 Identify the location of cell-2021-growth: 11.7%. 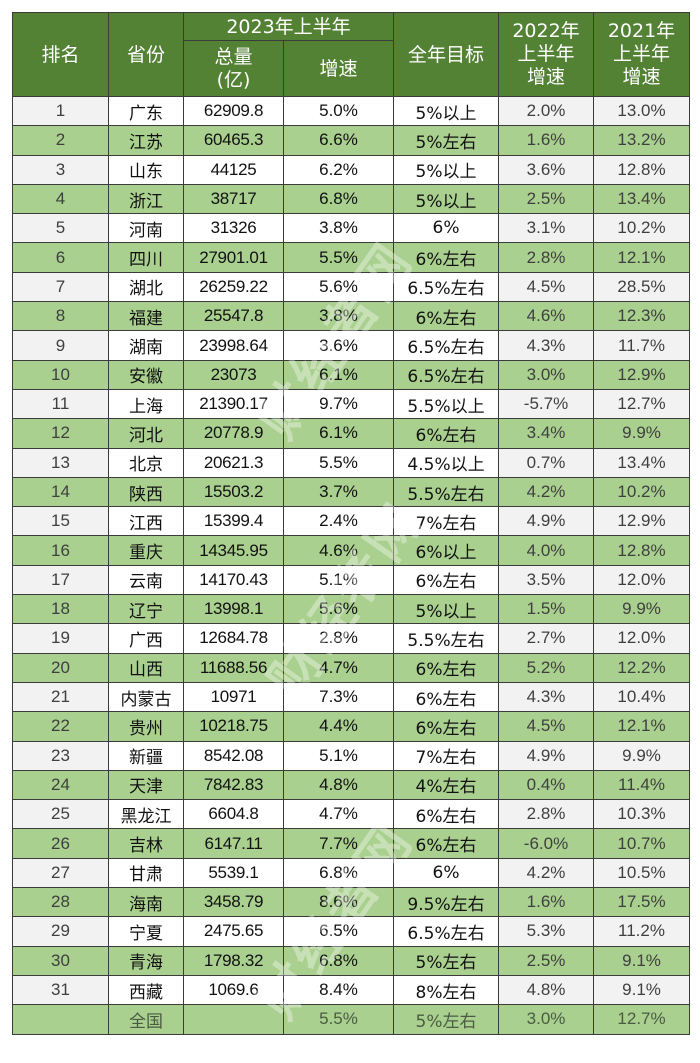
(642, 345).